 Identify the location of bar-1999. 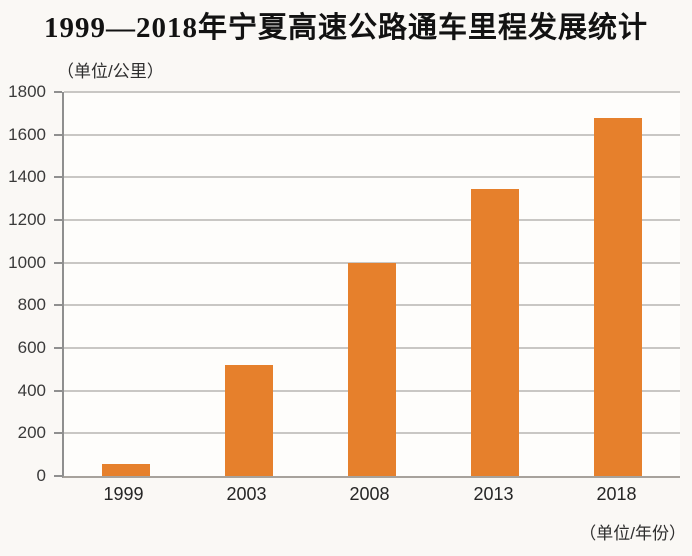
(126, 470).